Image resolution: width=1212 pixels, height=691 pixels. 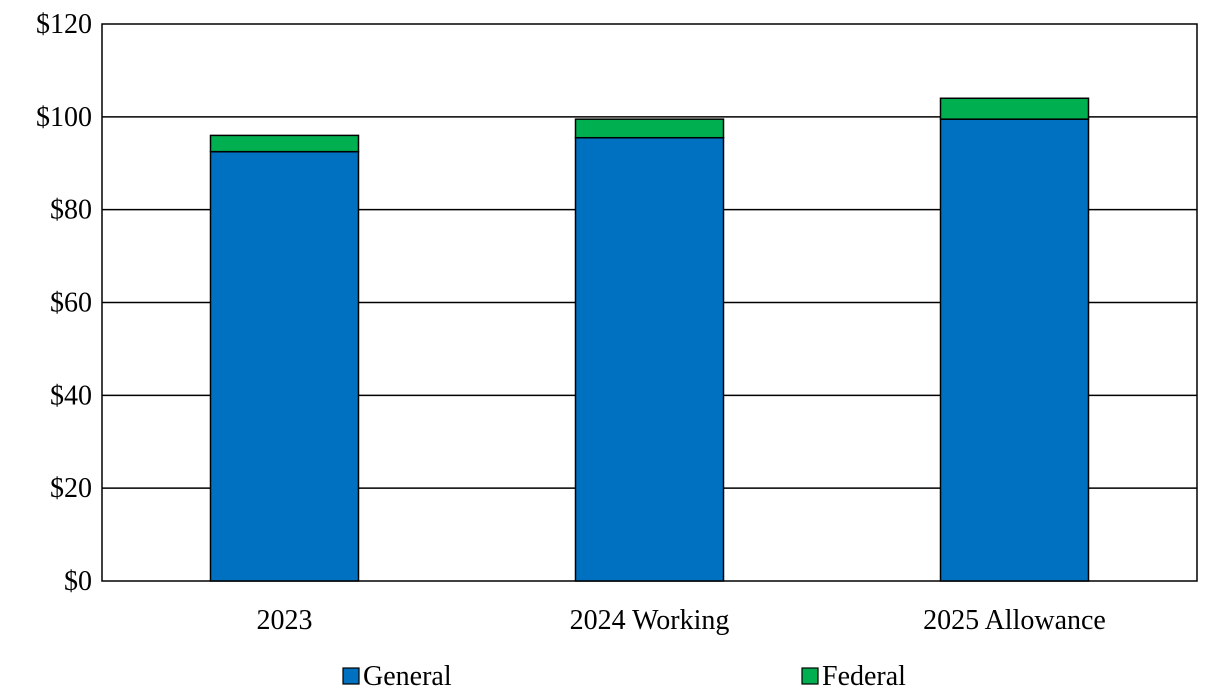 What do you see at coordinates (64, 24) in the screenshot?
I see `y-tick-label: $120` at bounding box center [64, 24].